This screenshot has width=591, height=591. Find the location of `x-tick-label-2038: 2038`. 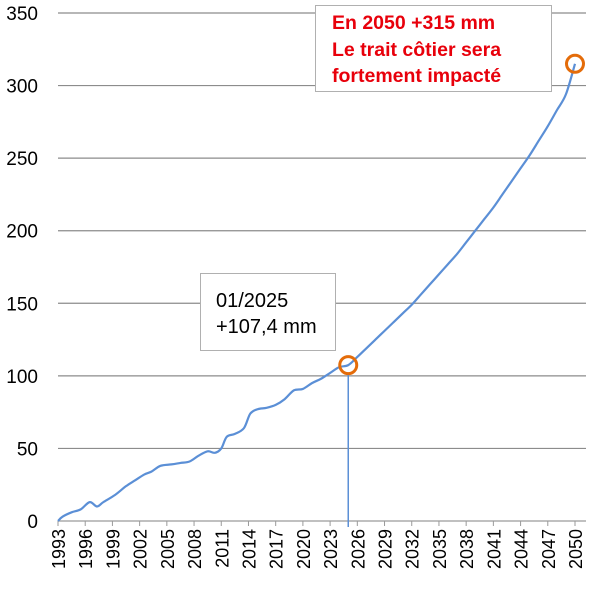

x-tick-label-2038: 2038 is located at coordinates (467, 549).